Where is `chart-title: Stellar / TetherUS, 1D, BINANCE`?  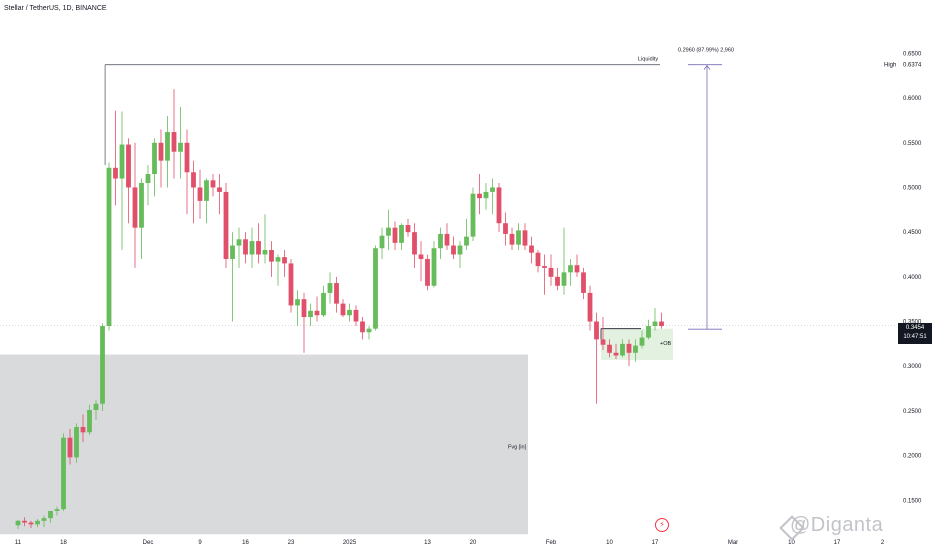 chart-title: Stellar / TetherUS, 1D, BINANCE is located at coordinates (55, 8).